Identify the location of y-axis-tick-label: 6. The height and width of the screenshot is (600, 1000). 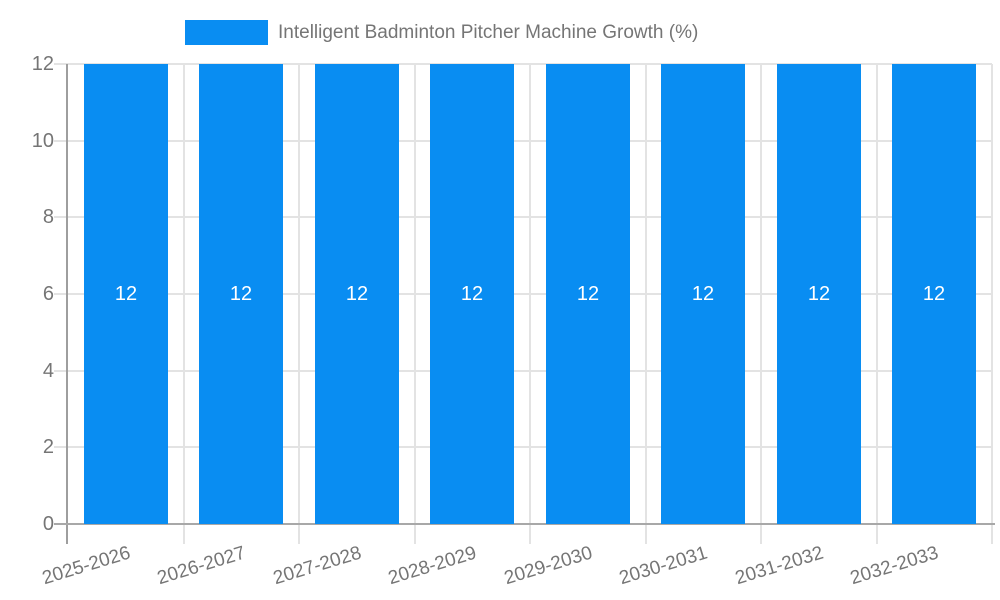
(48, 294).